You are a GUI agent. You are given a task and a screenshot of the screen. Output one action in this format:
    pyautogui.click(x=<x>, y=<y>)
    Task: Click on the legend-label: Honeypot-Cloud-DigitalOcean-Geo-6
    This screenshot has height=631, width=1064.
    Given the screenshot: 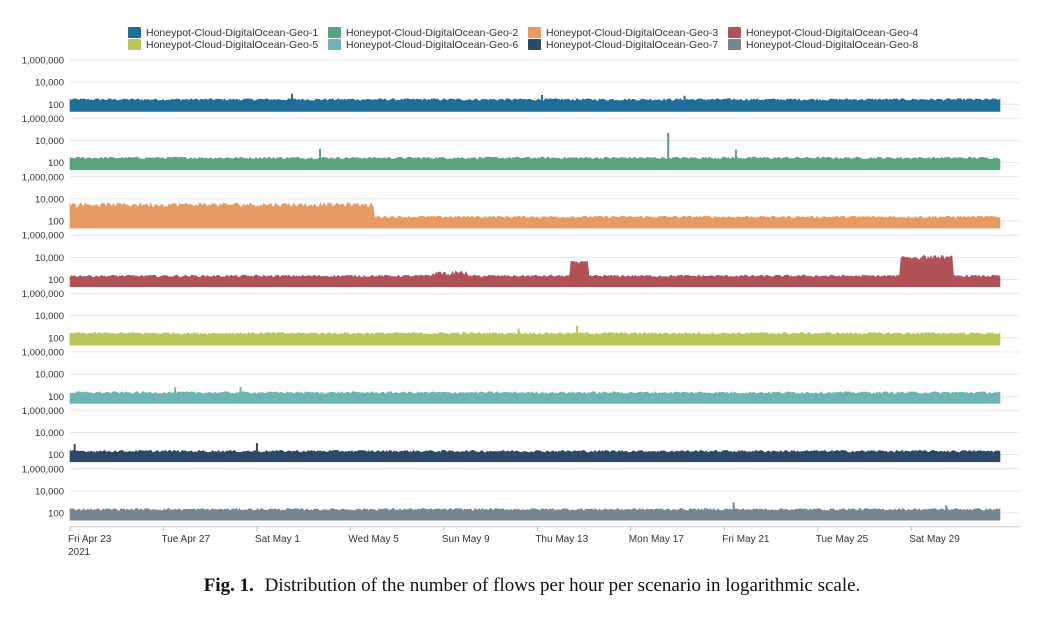 What is the action you would take?
    pyautogui.click(x=432, y=44)
    